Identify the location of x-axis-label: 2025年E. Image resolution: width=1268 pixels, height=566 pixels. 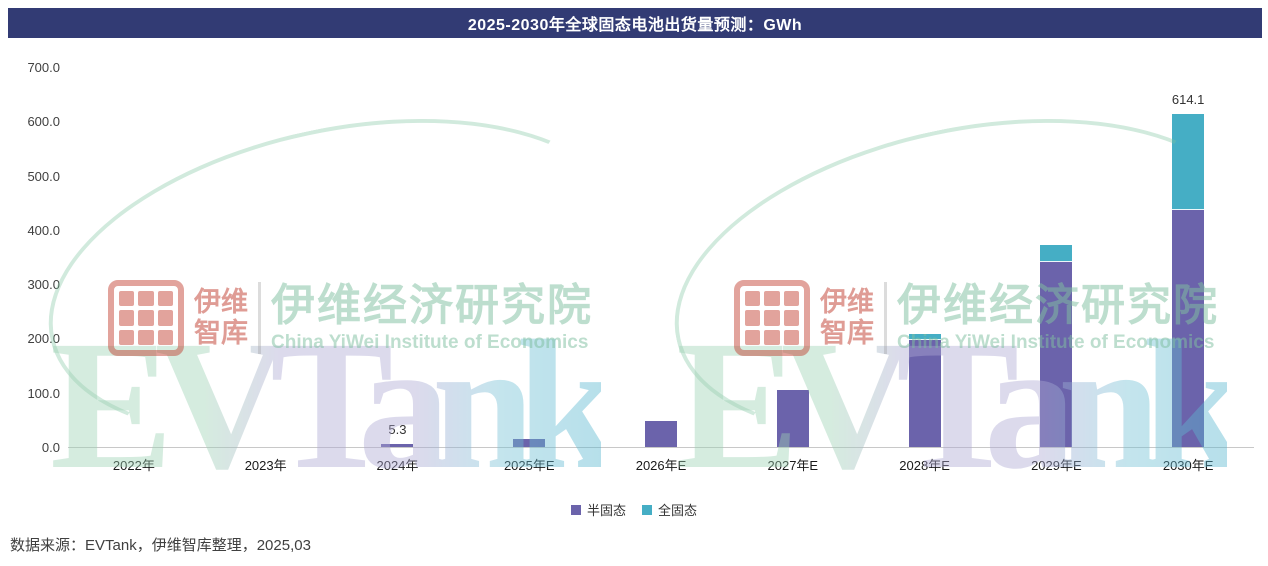
(529, 465).